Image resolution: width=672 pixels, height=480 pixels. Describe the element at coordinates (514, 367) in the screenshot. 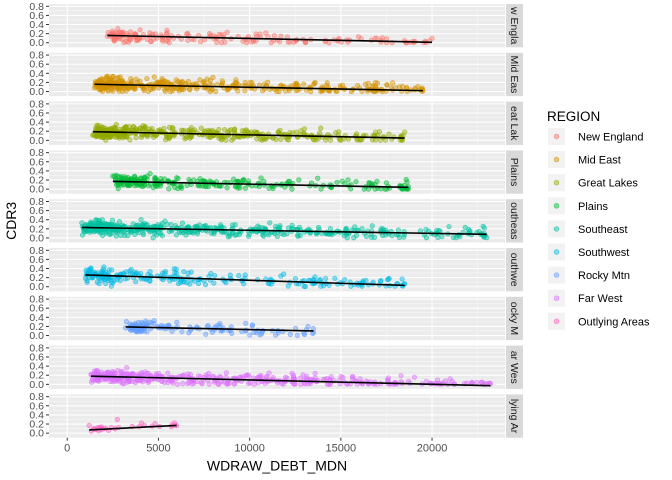

I see `facet-strip-label: ar Wes` at that location.